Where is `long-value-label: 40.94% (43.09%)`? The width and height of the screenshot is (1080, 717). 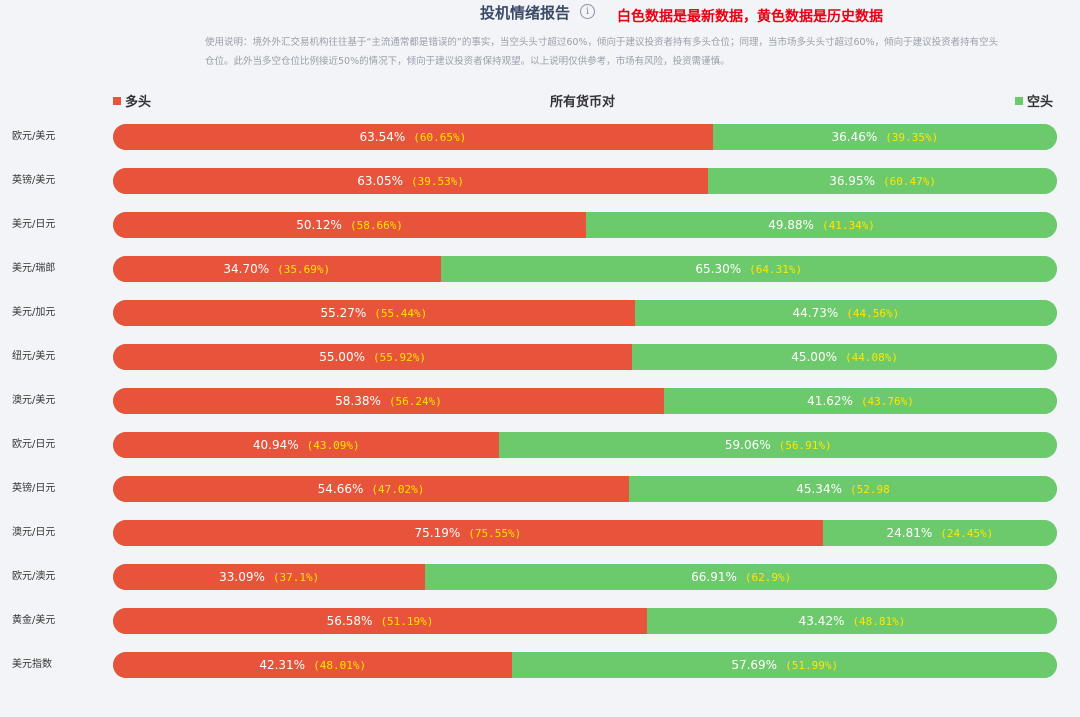 long-value-label: 40.94% (43.09%) is located at coordinates (306, 445).